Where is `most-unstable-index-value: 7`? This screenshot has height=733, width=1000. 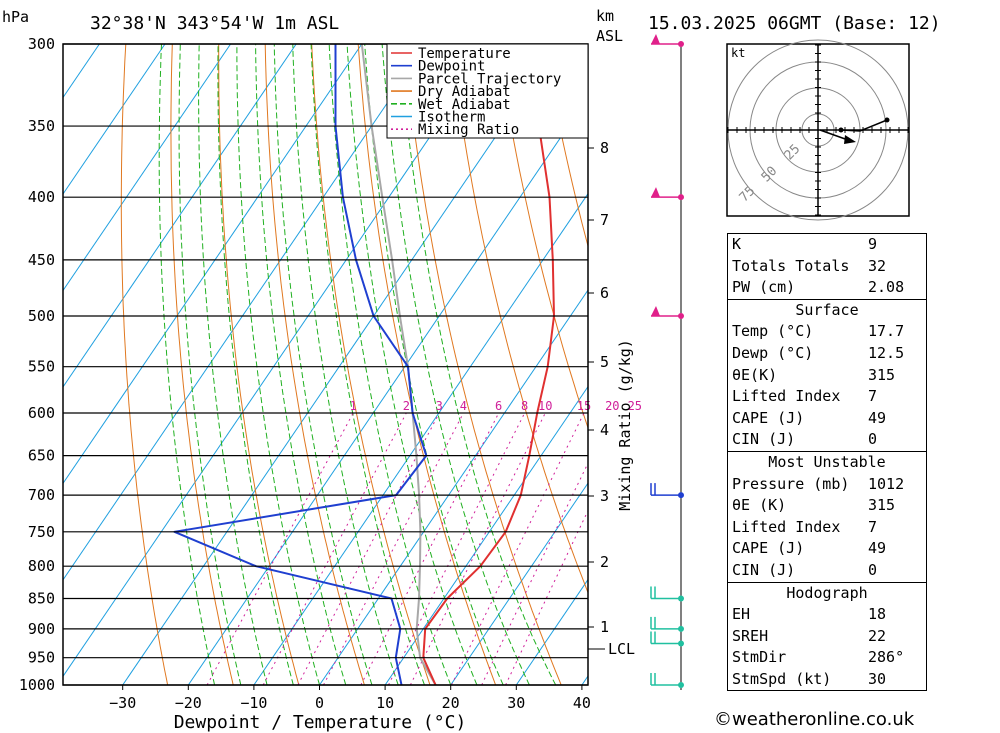
most-unstable-index-value: 7 is located at coordinates (873, 526).